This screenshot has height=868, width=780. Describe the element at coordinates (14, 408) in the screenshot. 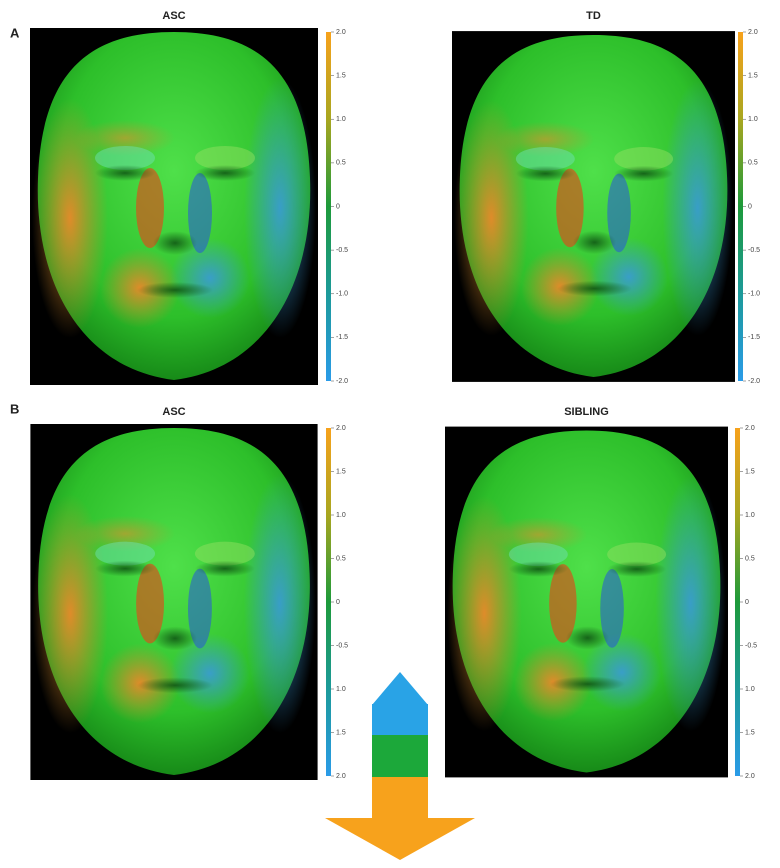

I see `panel-label: B` at that location.